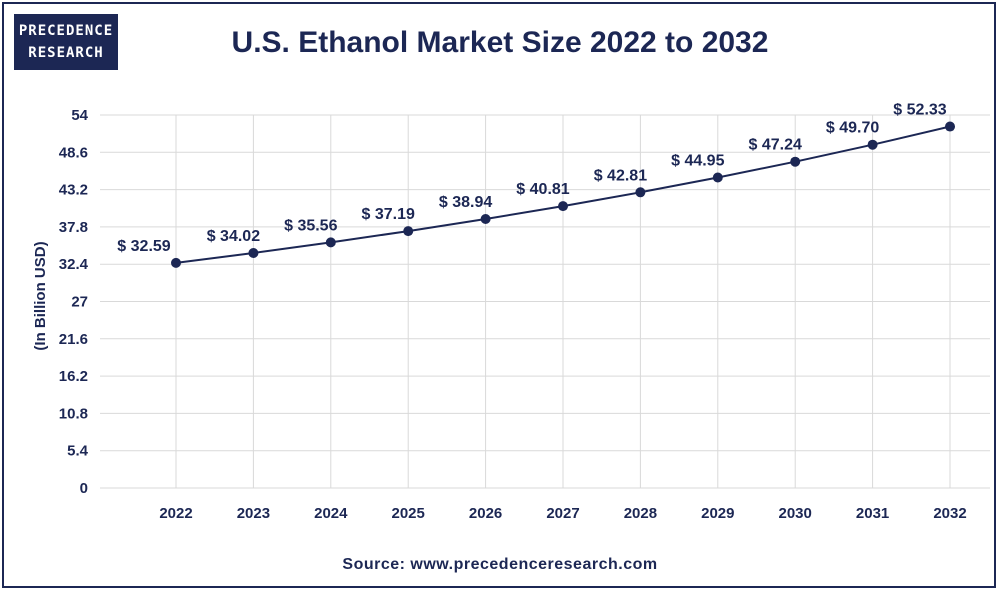 The image size is (1000, 592). Describe the element at coordinates (40, 295) in the screenshot. I see `y-axis-label: (In Billion USD)` at that location.